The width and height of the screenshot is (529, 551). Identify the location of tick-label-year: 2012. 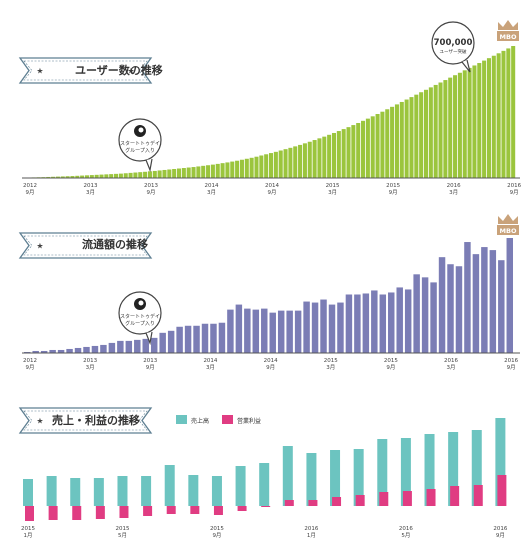
(30, 186).